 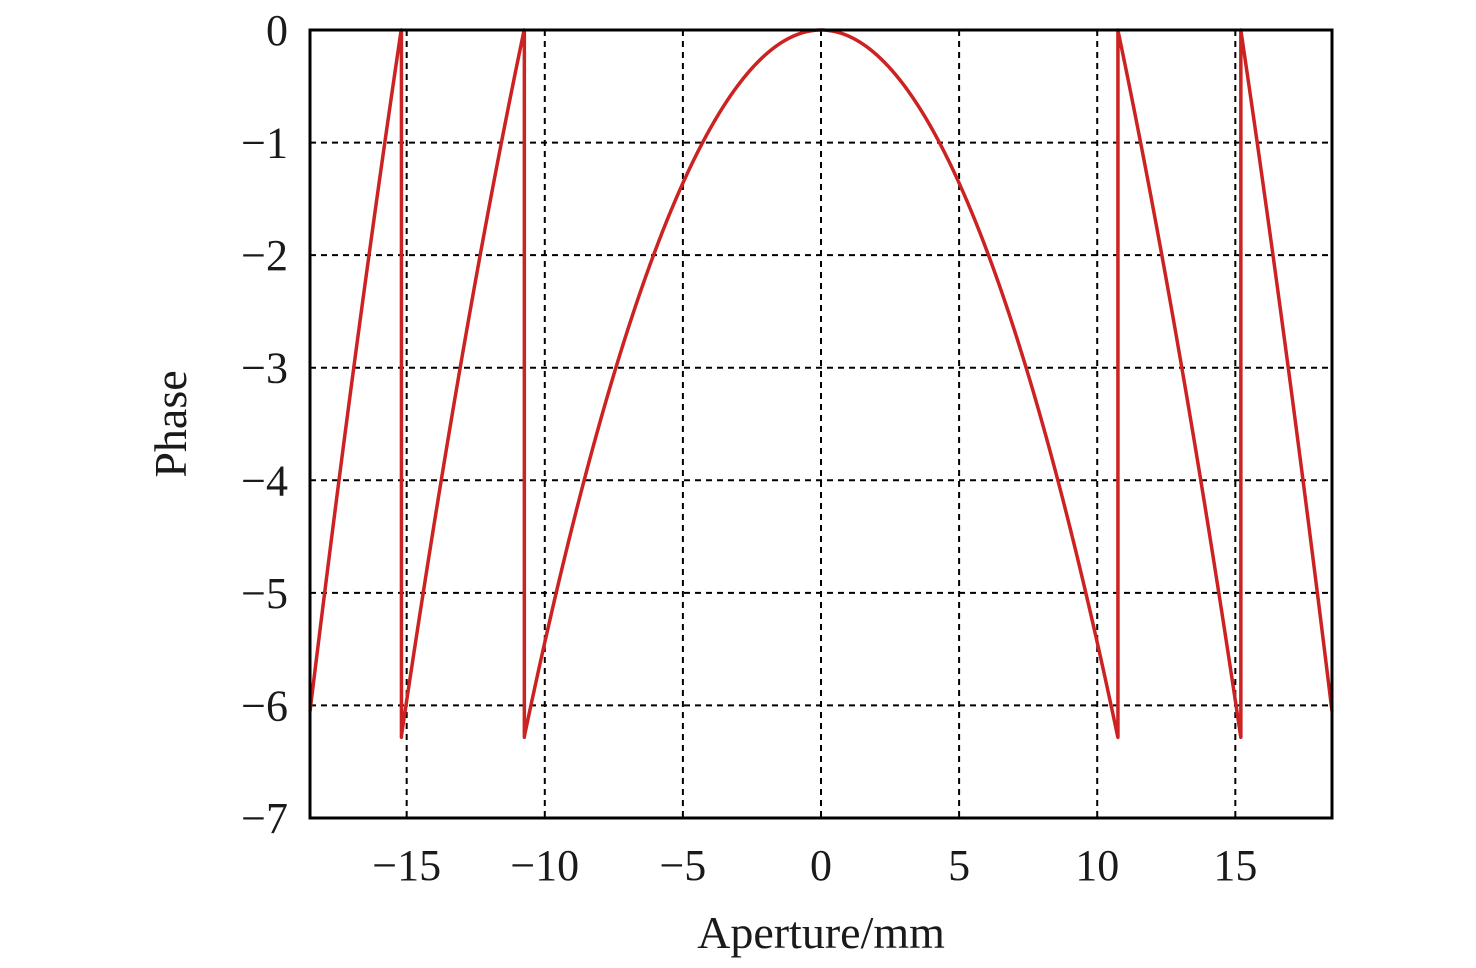 What do you see at coordinates (821, 865) in the screenshot?
I see `x-tick-label: 0` at bounding box center [821, 865].